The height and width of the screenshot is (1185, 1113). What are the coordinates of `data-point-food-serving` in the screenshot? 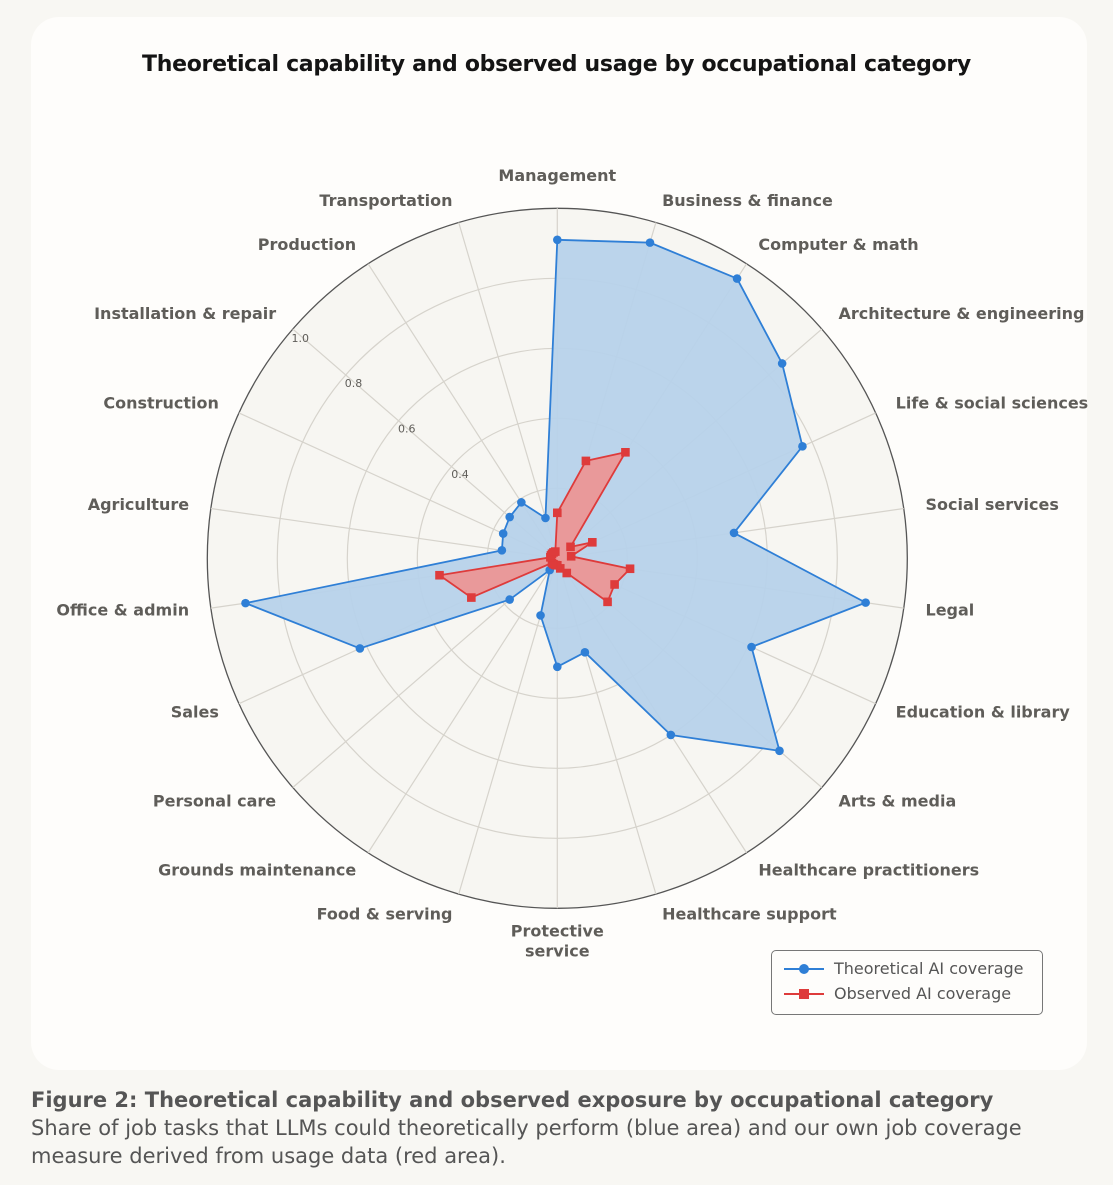 It's located at (540, 615).